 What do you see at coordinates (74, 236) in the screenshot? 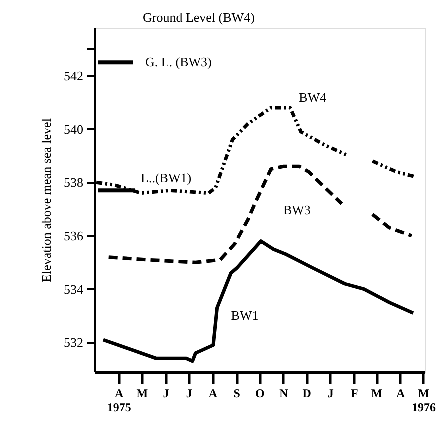
I see `y-tick-label: 536` at bounding box center [74, 236].